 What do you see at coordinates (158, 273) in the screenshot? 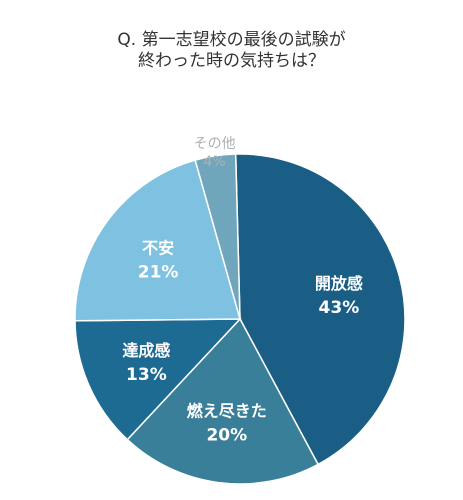
I see `slice-percent-label: 21%` at bounding box center [158, 273].